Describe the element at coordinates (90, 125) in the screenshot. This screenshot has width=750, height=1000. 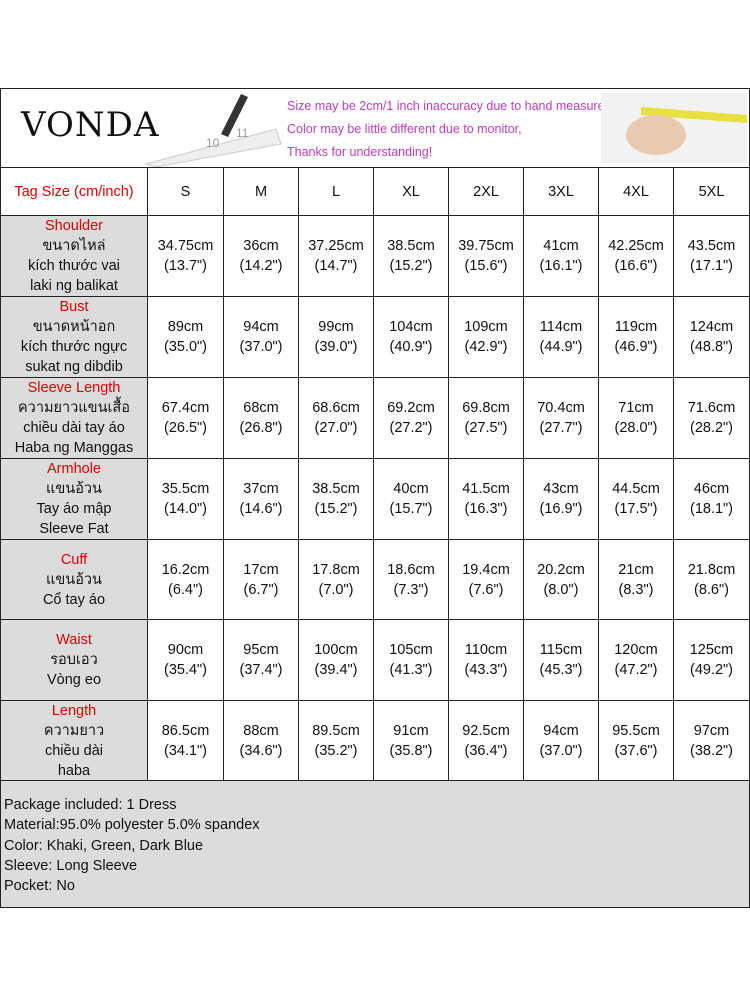
I see `logo: VONDA` at that location.